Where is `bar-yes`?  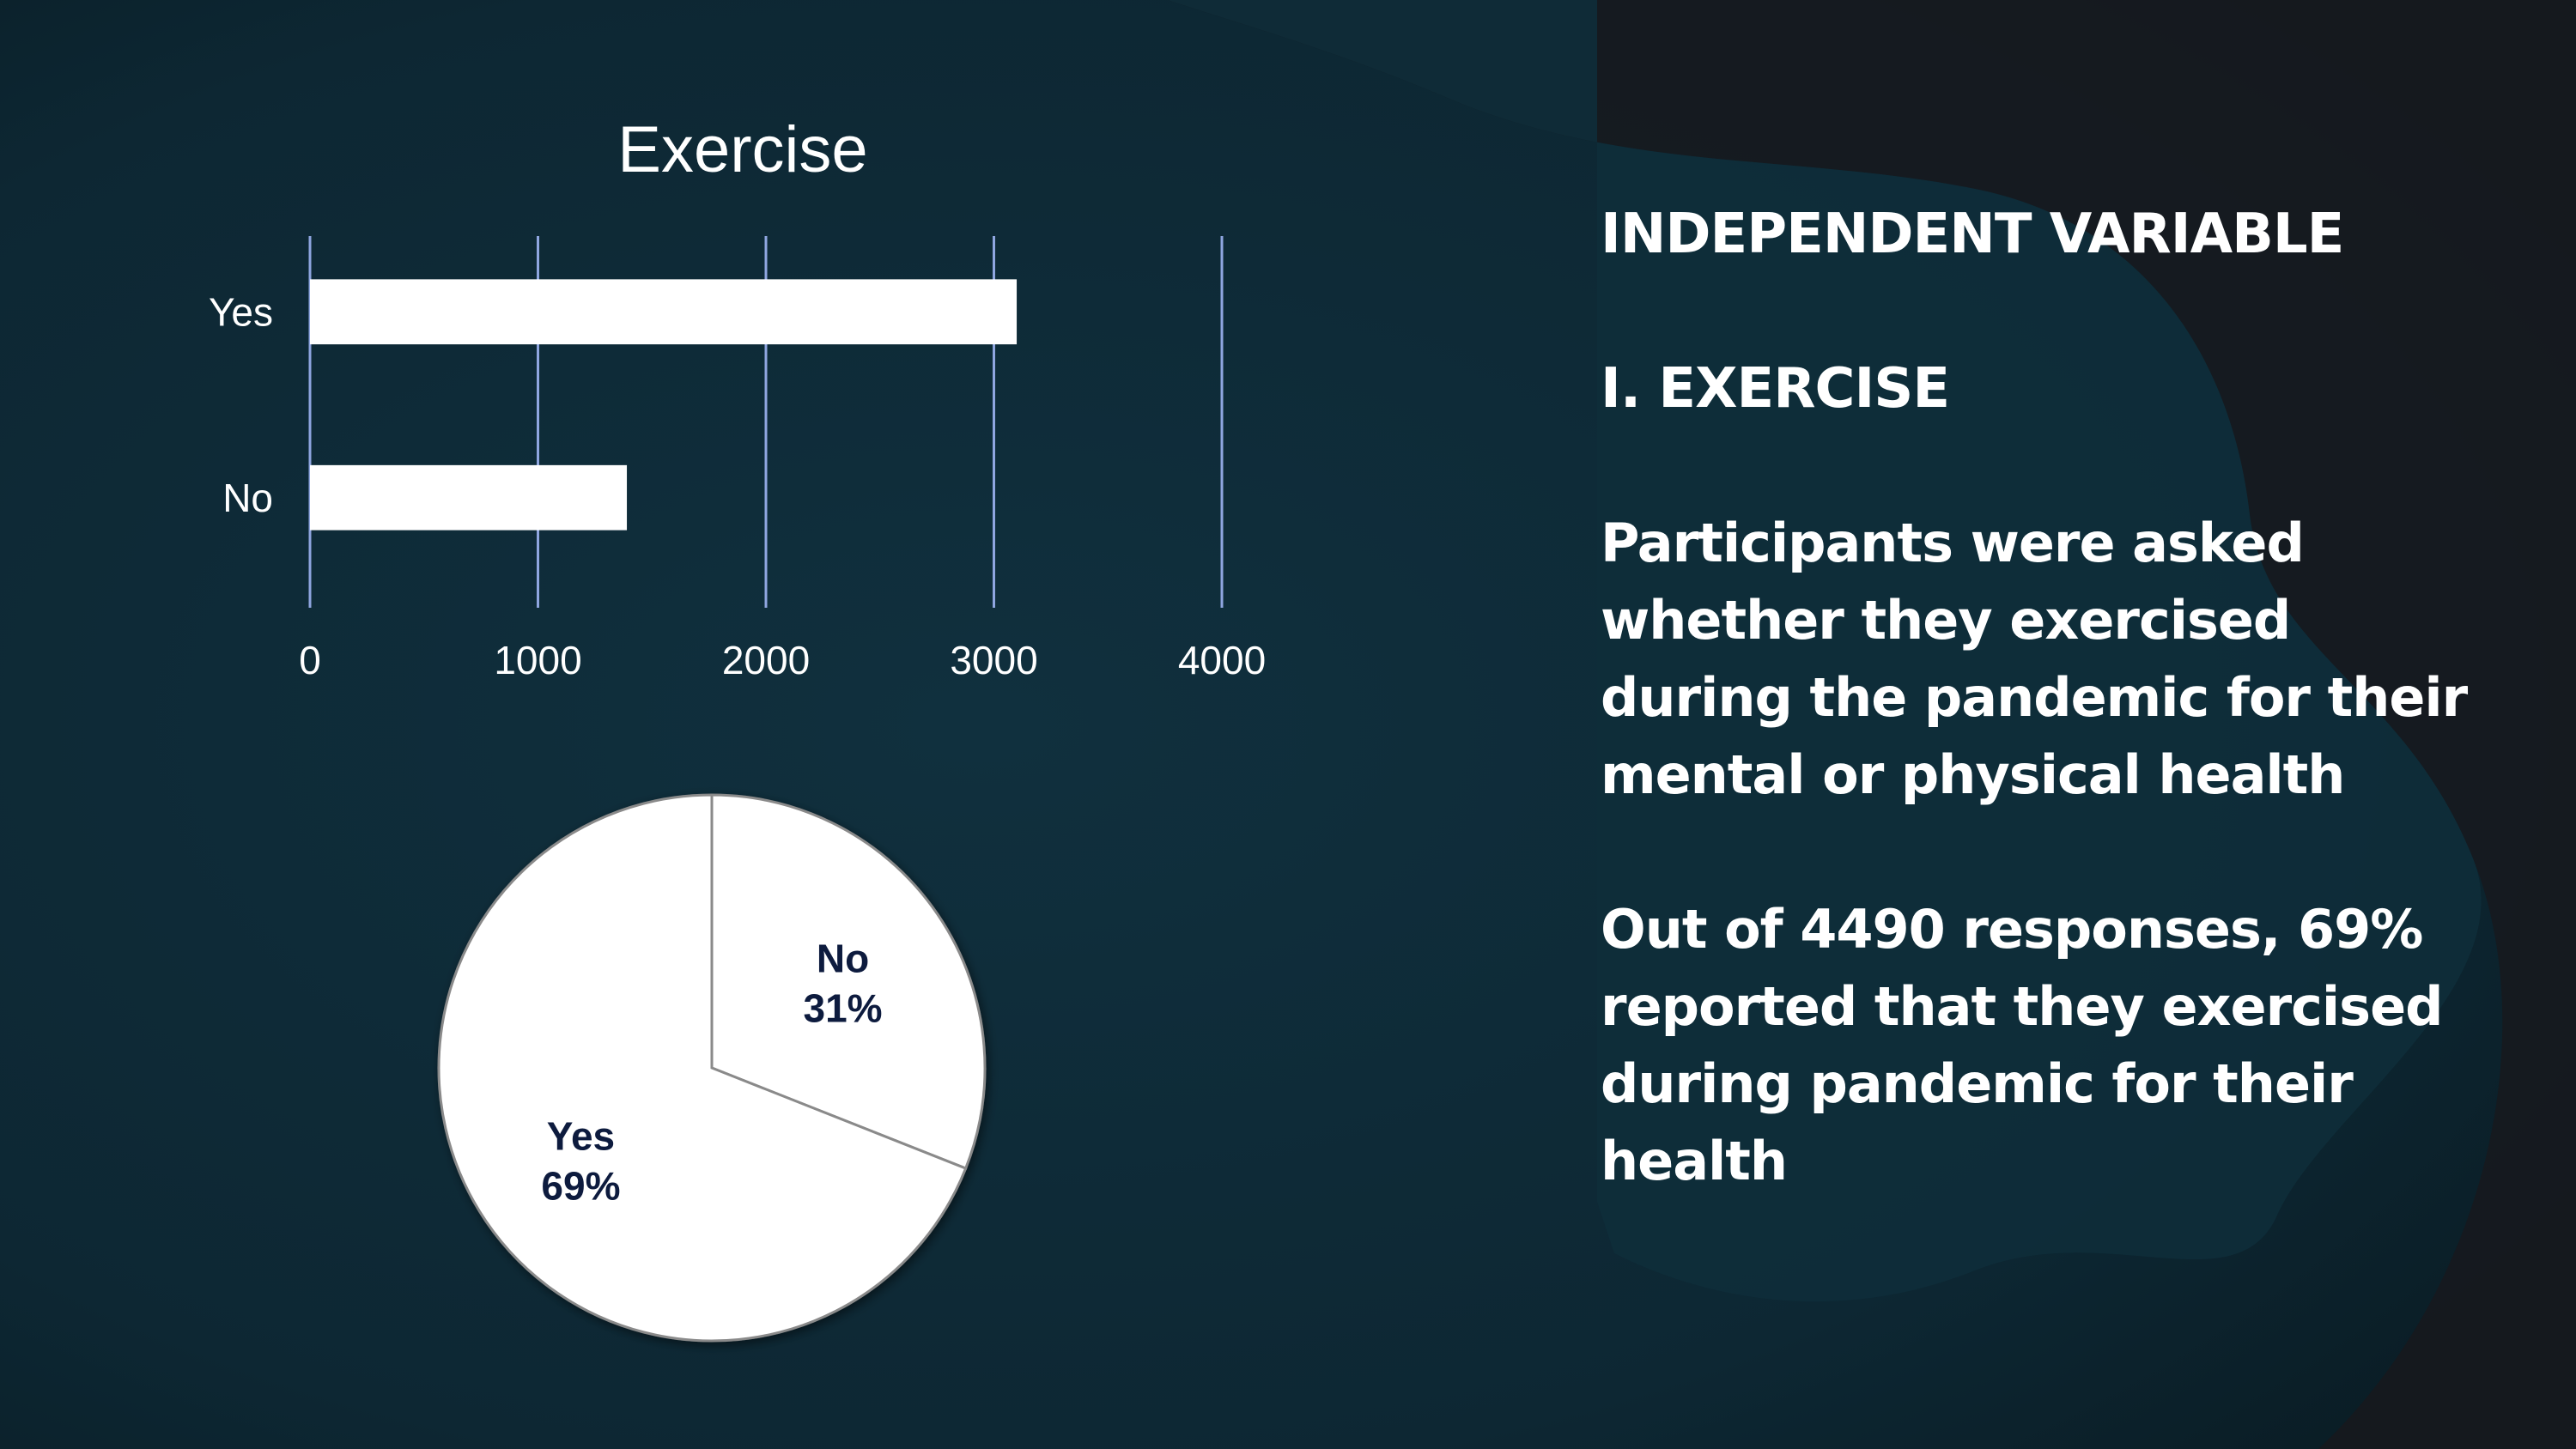 bar-yes is located at coordinates (664, 312).